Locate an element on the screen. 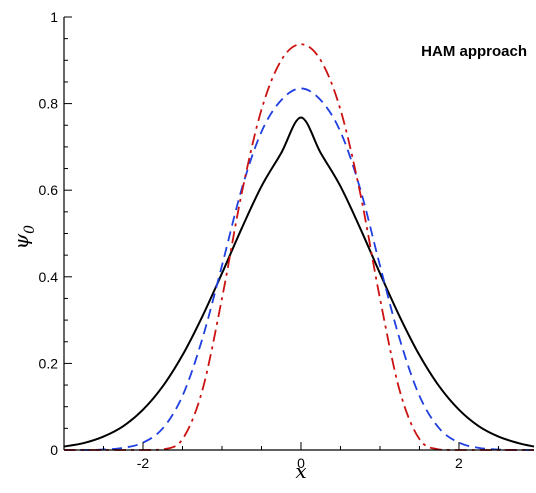  x-tick-label: -2 is located at coordinates (143, 463).